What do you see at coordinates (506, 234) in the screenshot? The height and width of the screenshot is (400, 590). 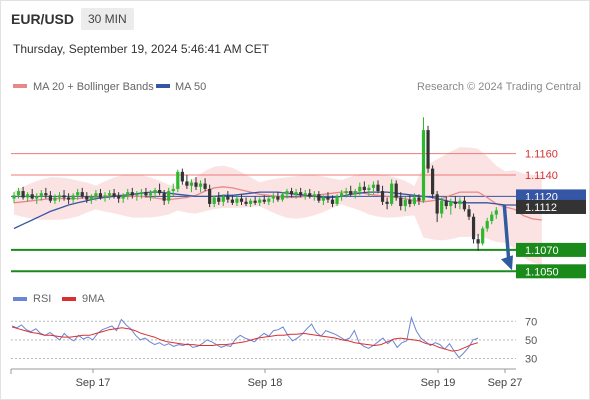 I see `forecast-arrow-shaft` at bounding box center [506, 234].